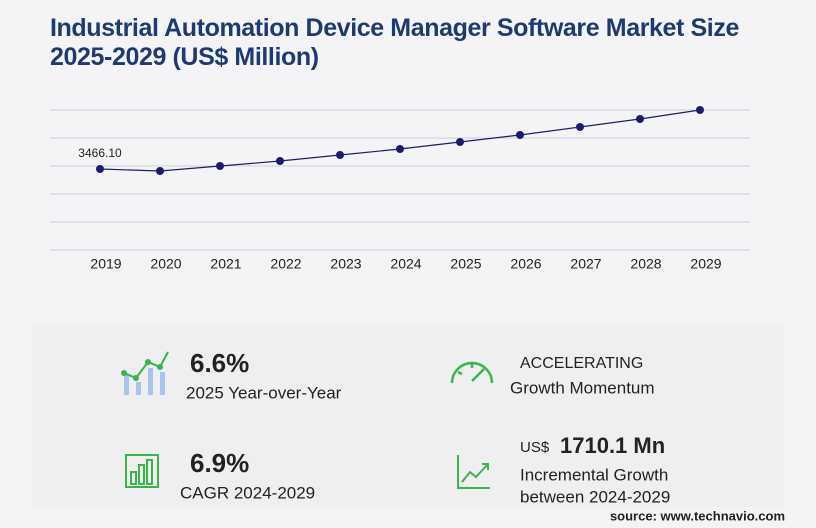 This screenshot has height=528, width=816. What do you see at coordinates (105, 264) in the screenshot?
I see `x-tick-label: 2019` at bounding box center [105, 264].